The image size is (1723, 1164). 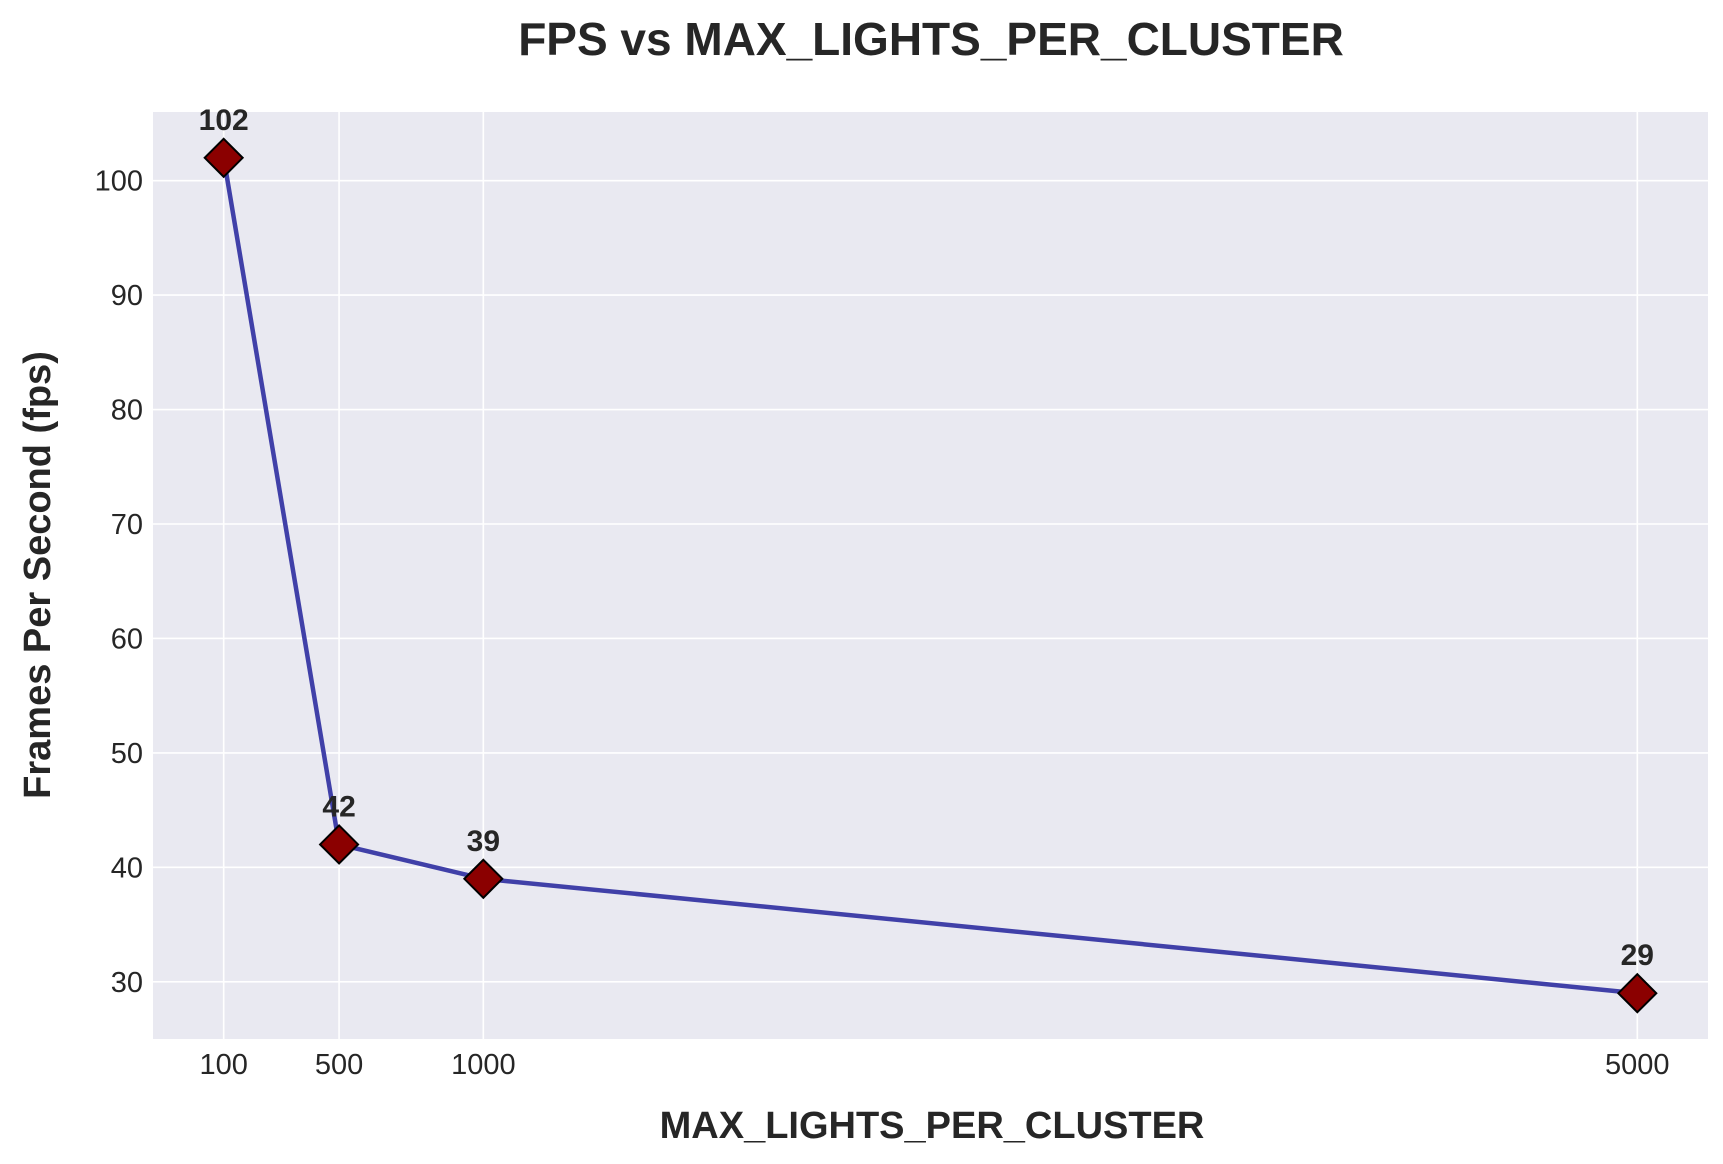 I want to click on chart-title: FPS vs MAX_LIGHTS_PER_CLUSTER, so click(x=931, y=39).